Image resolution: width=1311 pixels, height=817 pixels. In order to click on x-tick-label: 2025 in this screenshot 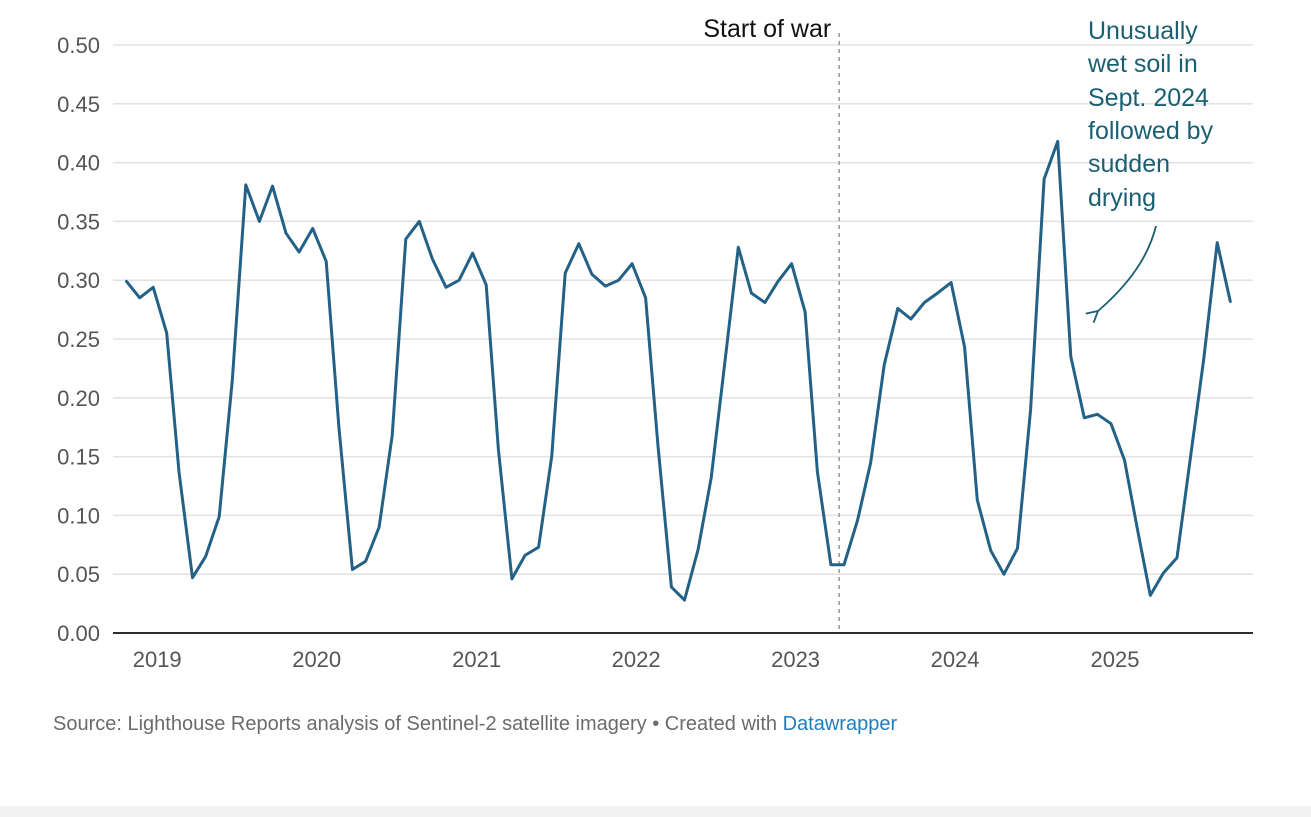, I will do `click(1115, 659)`.